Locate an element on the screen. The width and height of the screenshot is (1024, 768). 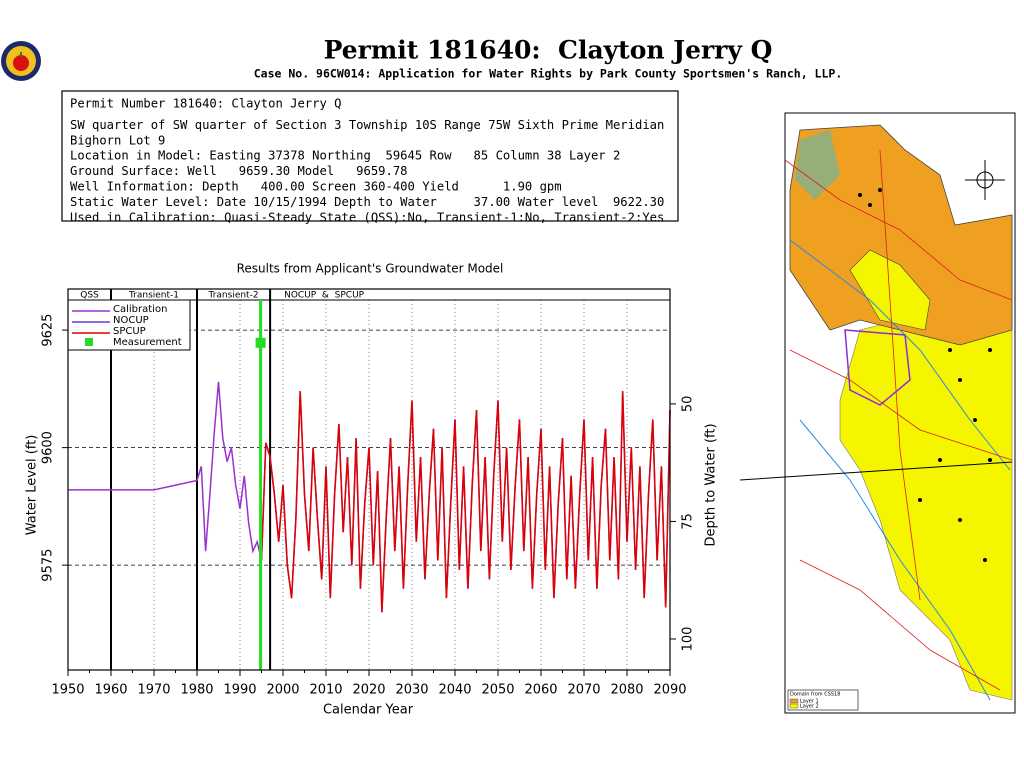
info-line: Permit Number 181640: Clayton Jerry Q is located at coordinates (206, 104).